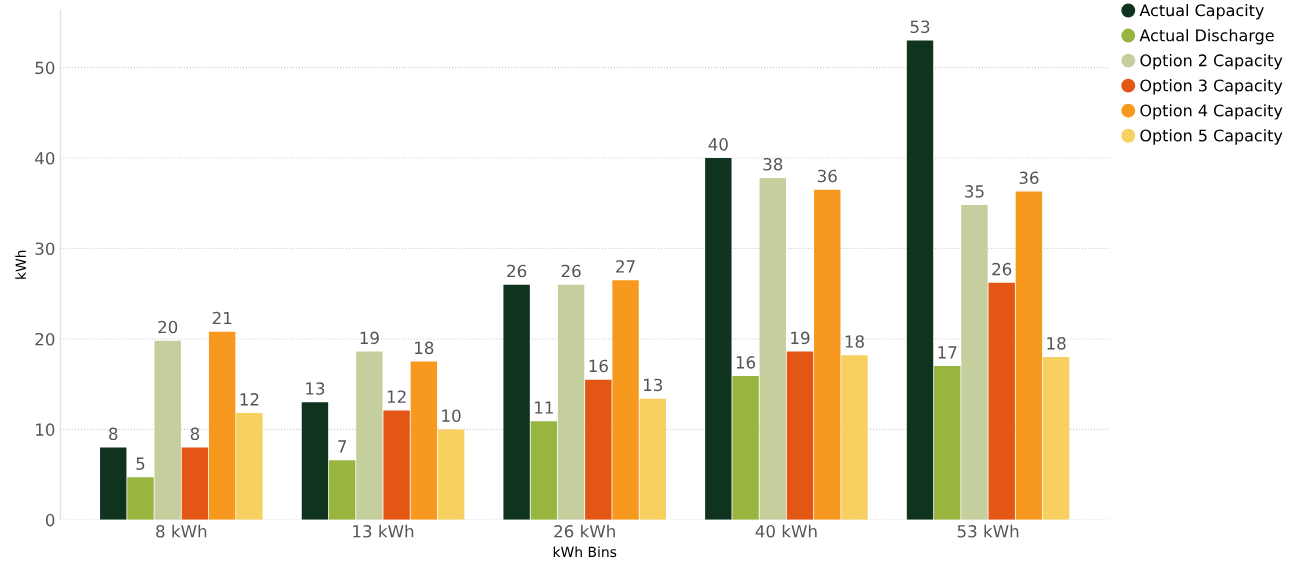 The image size is (1311, 570). I want to click on data-label: 5, so click(140, 463).